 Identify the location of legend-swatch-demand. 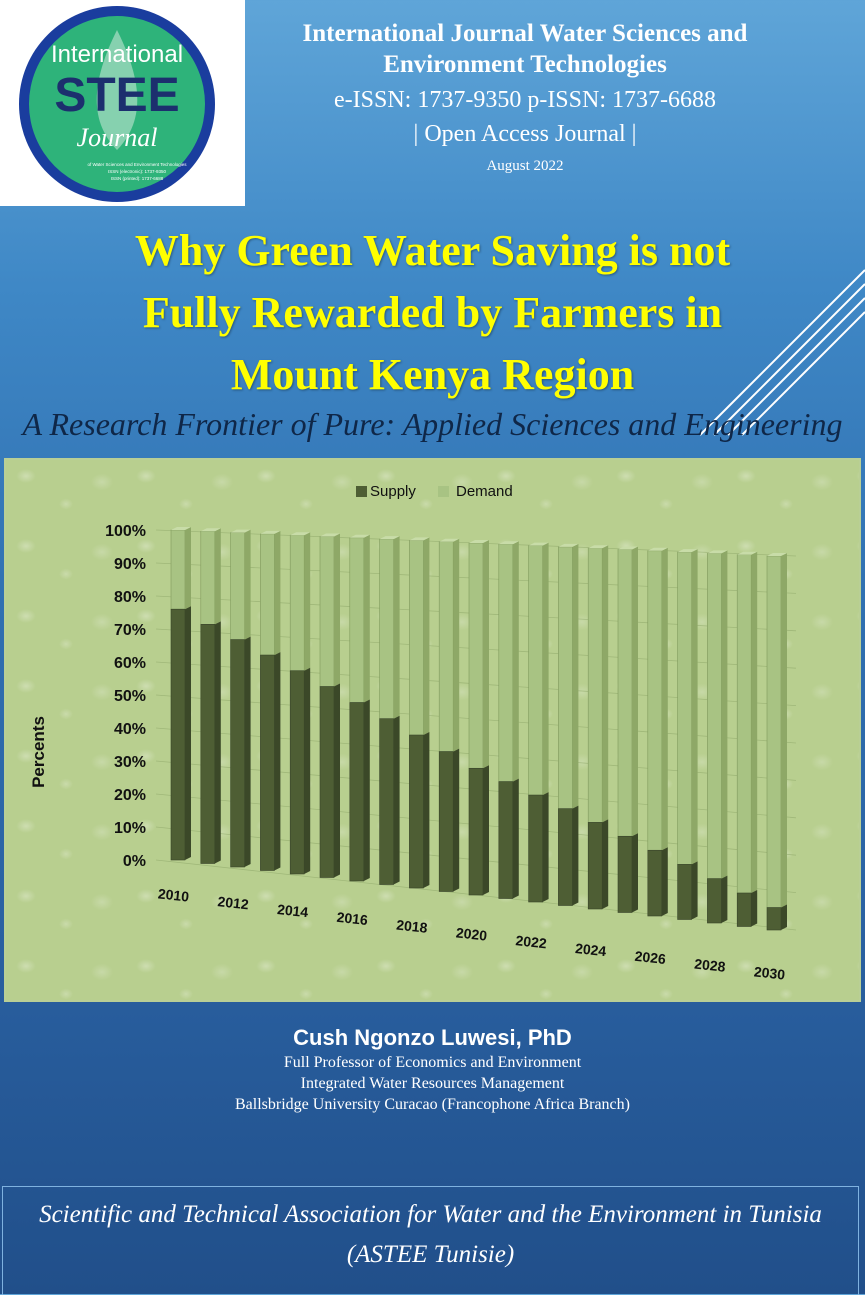
(443, 491).